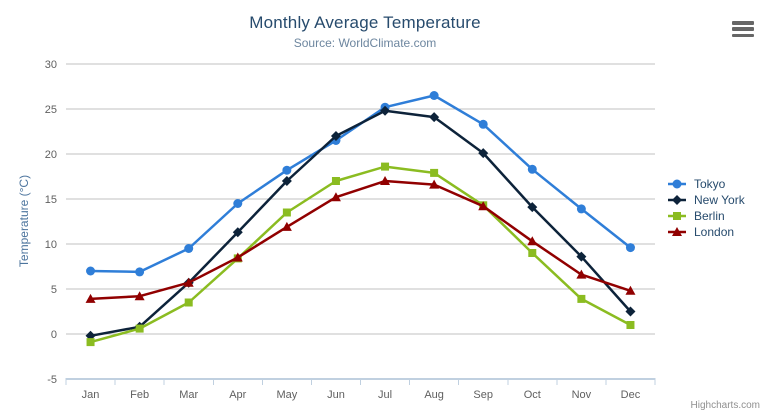 The image size is (769, 416). Describe the element at coordinates (365, 22) in the screenshot. I see `chart-title: Monthly Average Temperature` at that location.